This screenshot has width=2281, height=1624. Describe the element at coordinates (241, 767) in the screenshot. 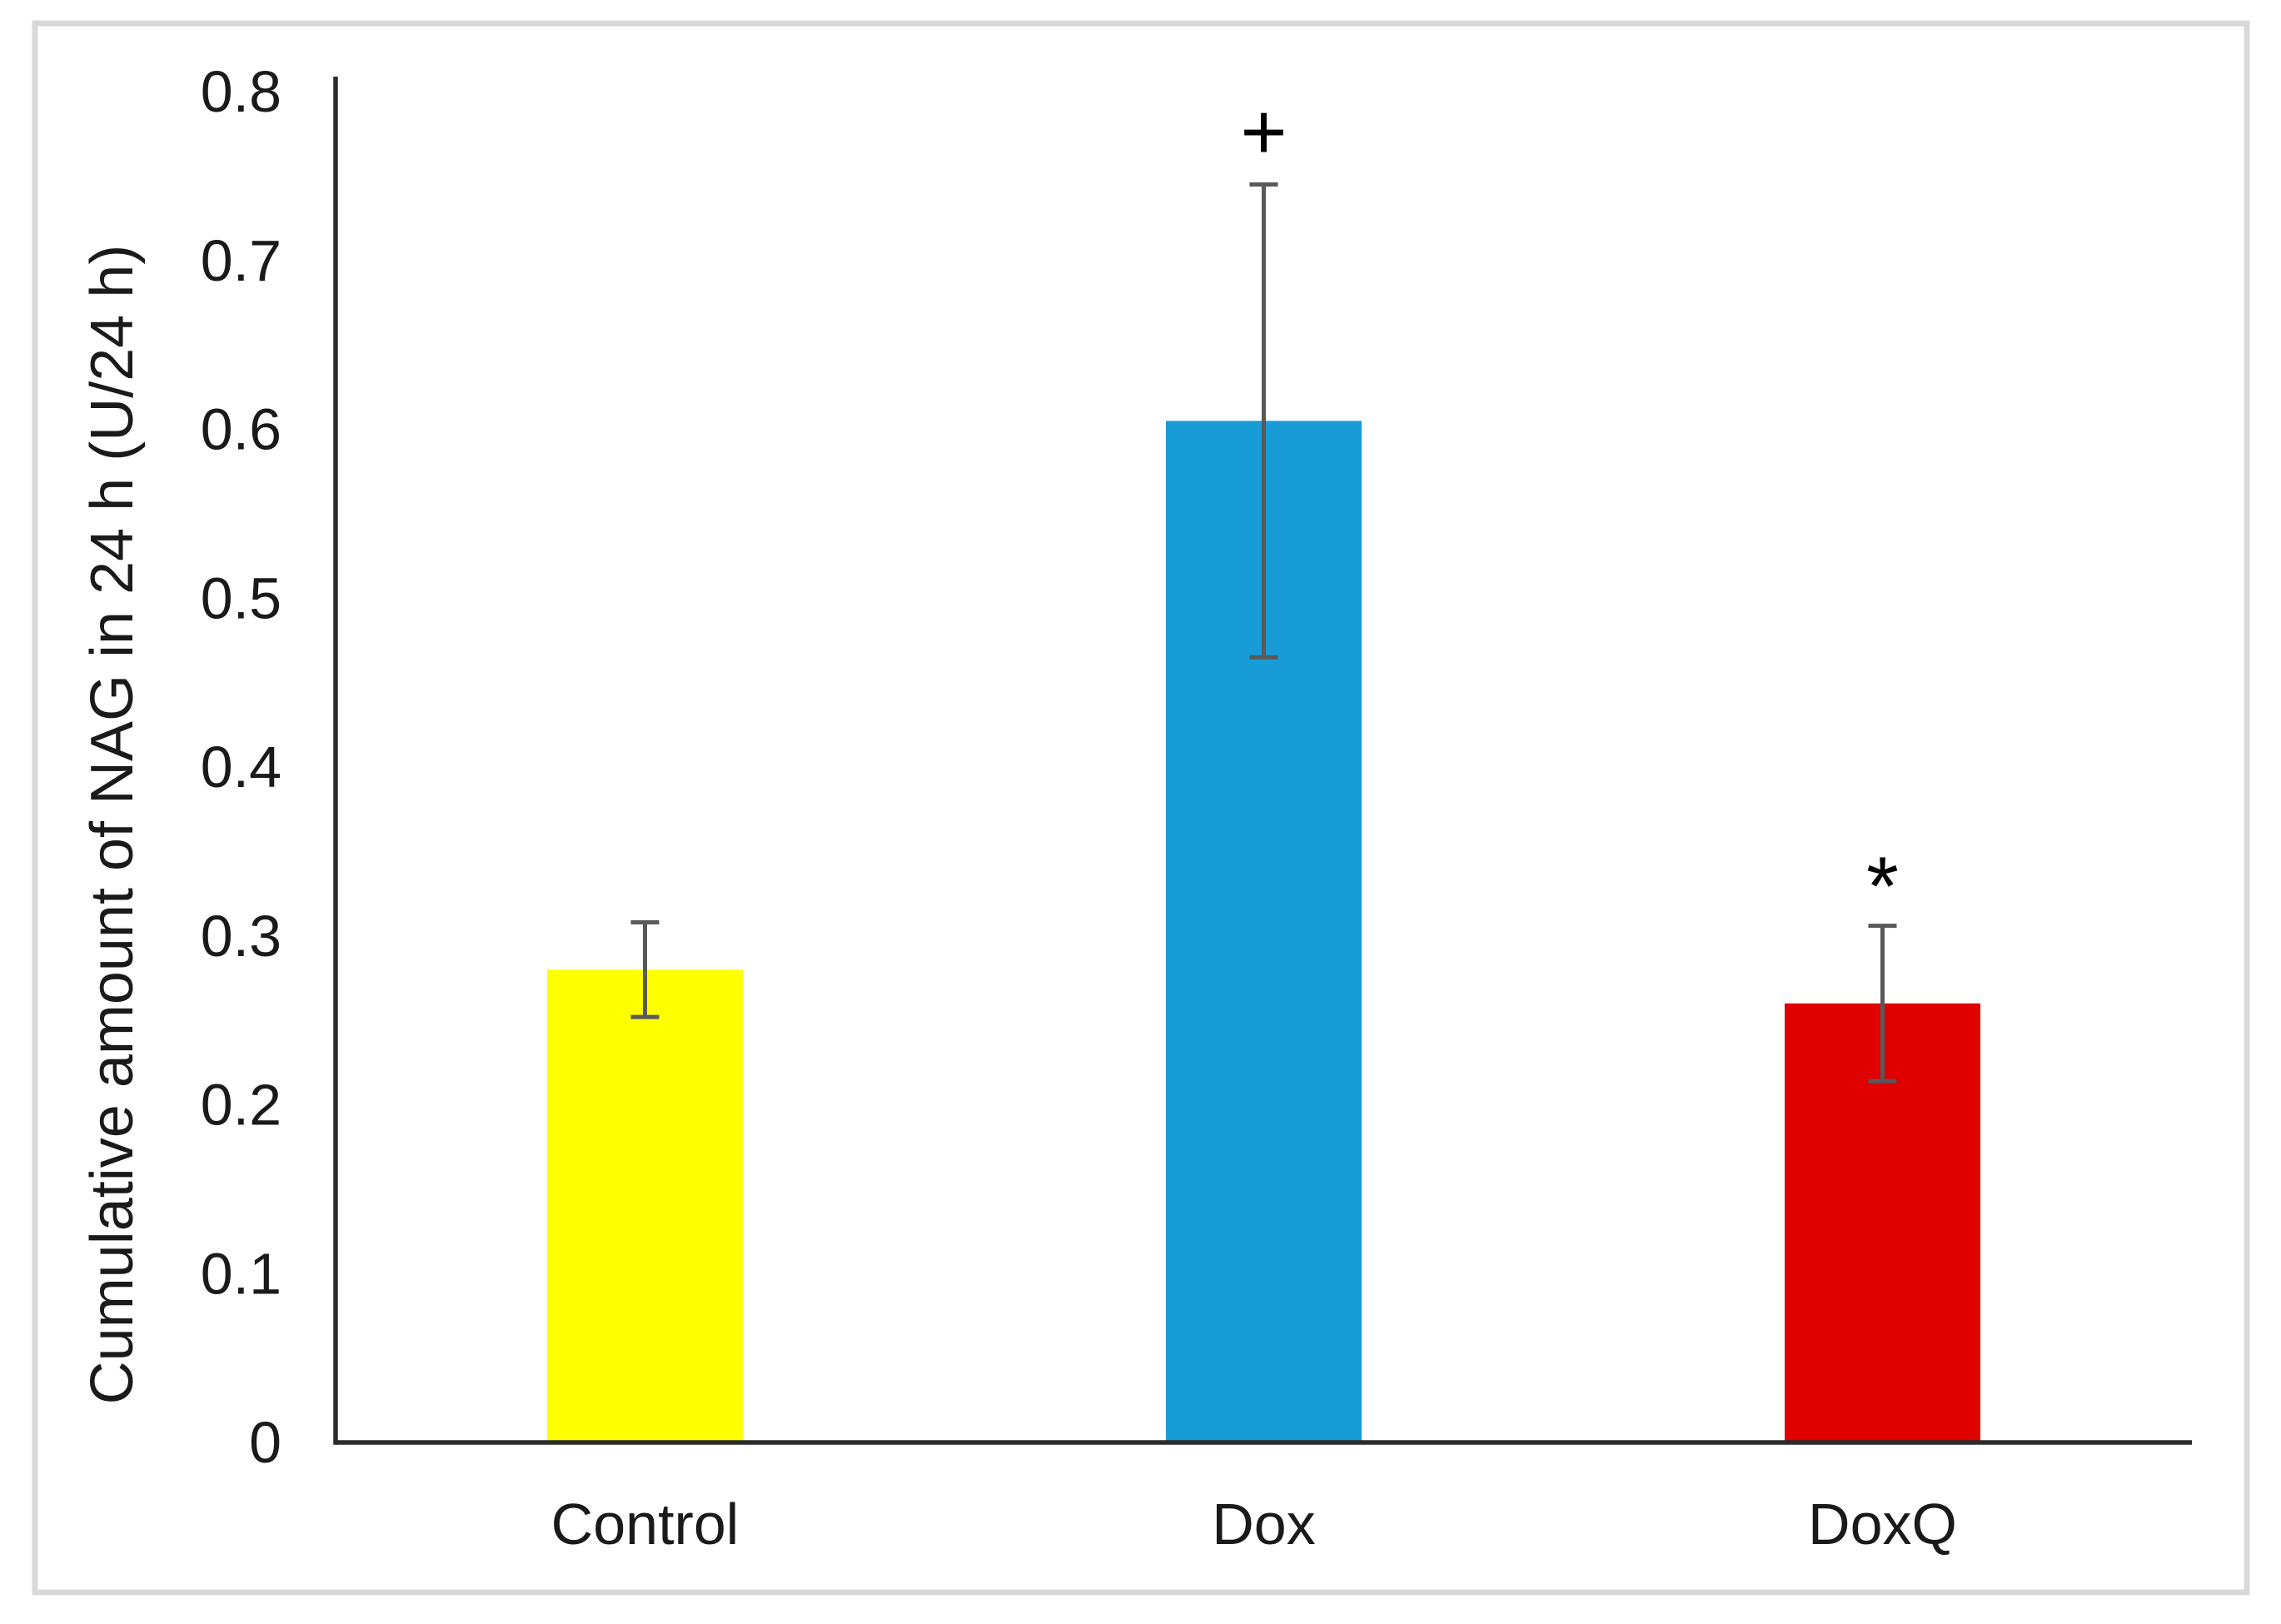

I see `y-tick-label: 0.4` at that location.